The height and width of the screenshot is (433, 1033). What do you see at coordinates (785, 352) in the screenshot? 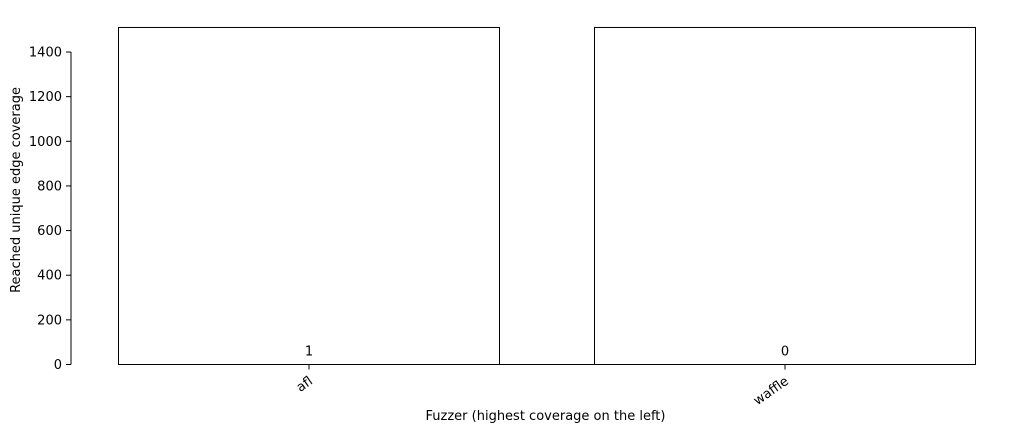
I see `data-label-waffle: 0` at bounding box center [785, 352].